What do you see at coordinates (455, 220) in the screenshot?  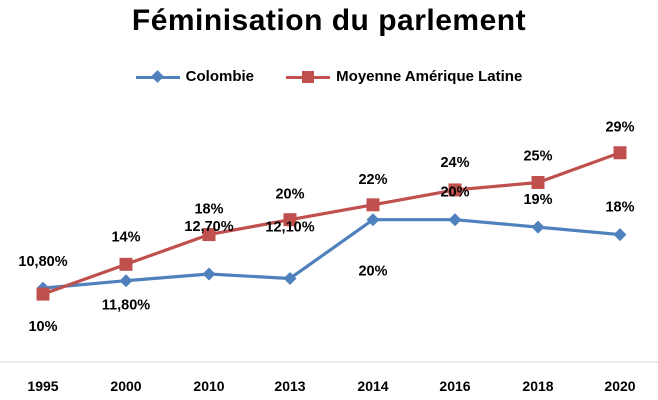 I see `point-colombie-2016` at bounding box center [455, 220].